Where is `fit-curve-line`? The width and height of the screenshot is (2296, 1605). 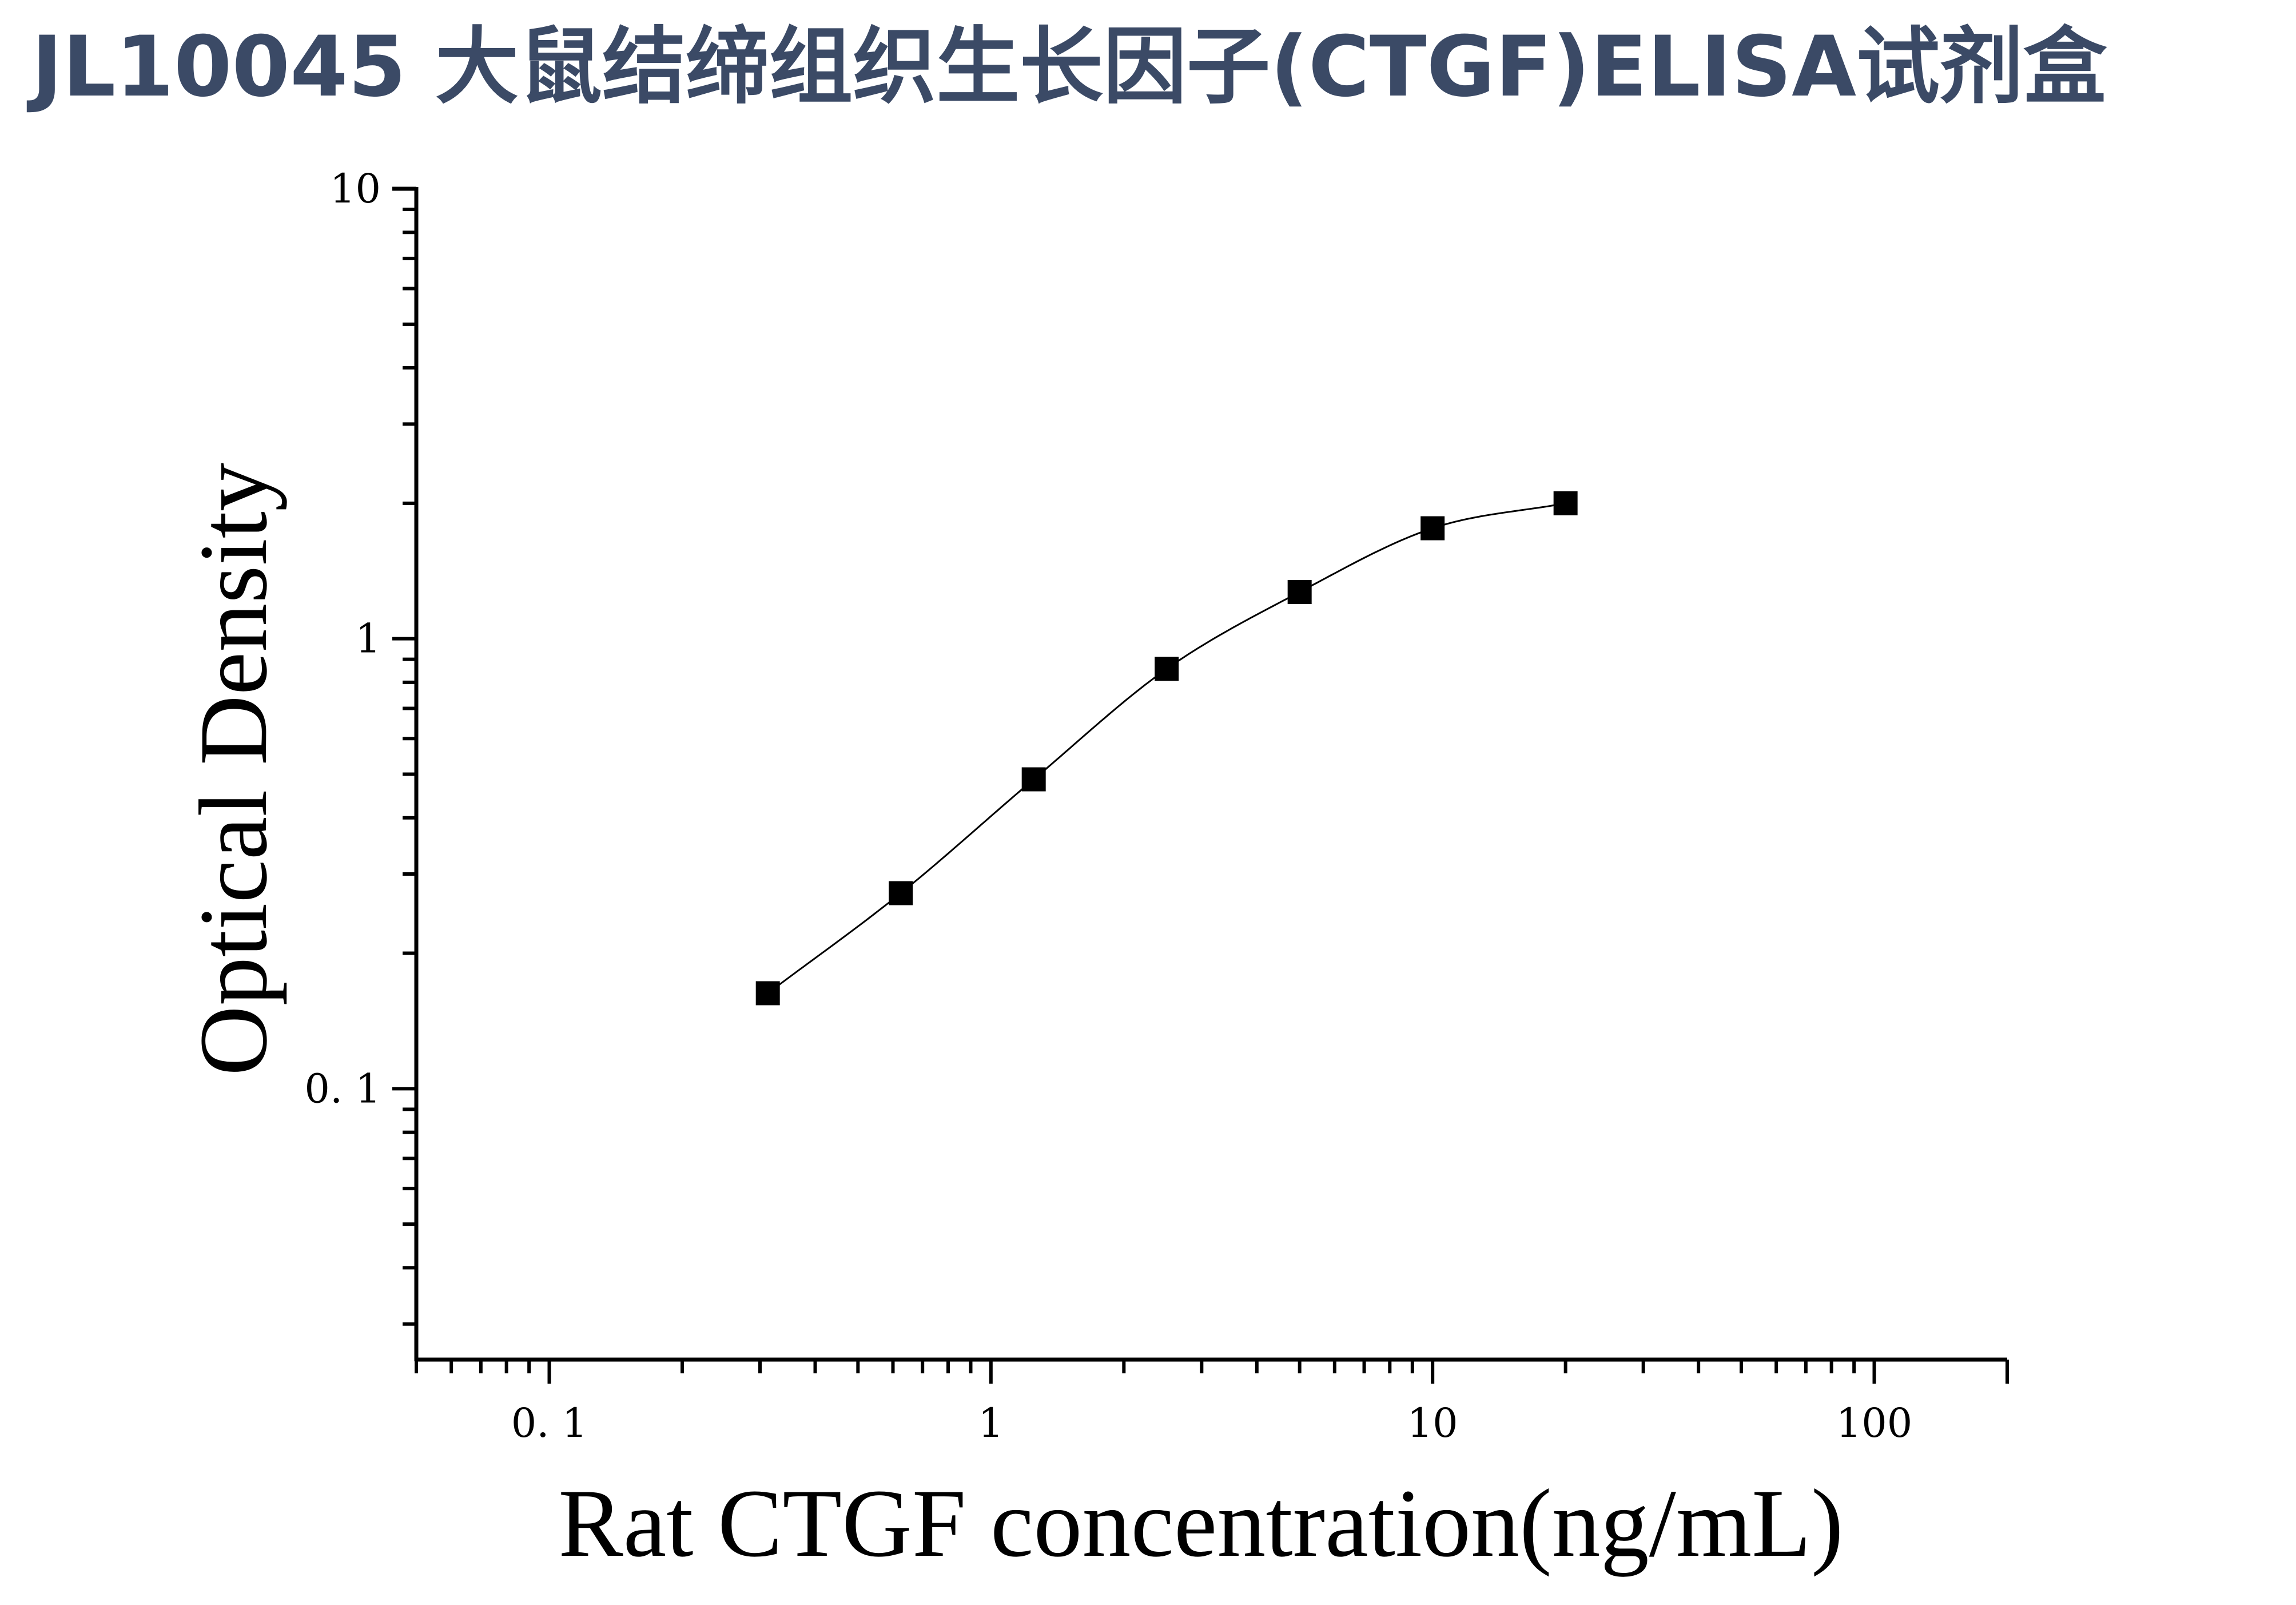
fit-curve-line is located at coordinates (1166, 748).